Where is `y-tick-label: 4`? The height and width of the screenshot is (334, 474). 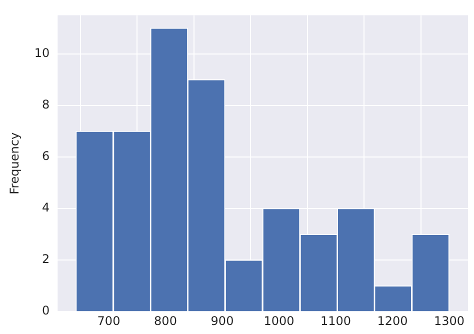 y-tick-label: 4 is located at coordinates (46, 207).